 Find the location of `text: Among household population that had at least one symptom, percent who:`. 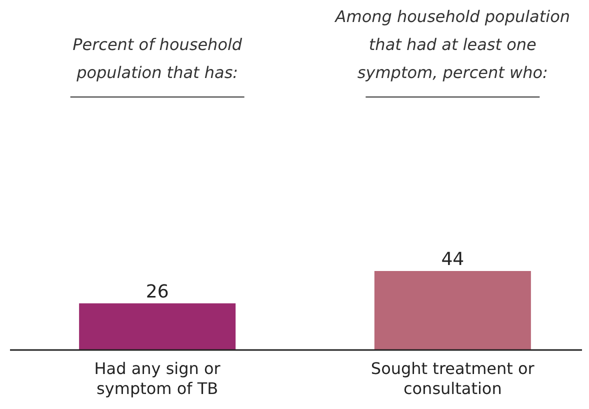

text: Among household population that had at least one symptom, percent who: is located at coordinates (452, 44).